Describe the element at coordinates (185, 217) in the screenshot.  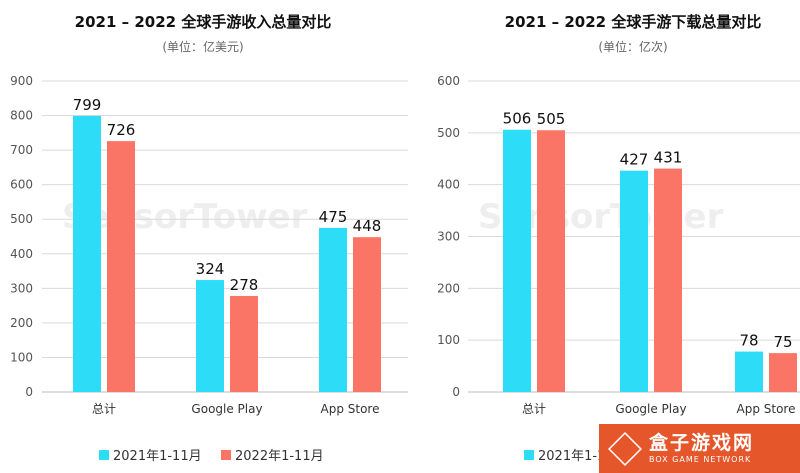
I see `watermark-left: SensorTower` at that location.